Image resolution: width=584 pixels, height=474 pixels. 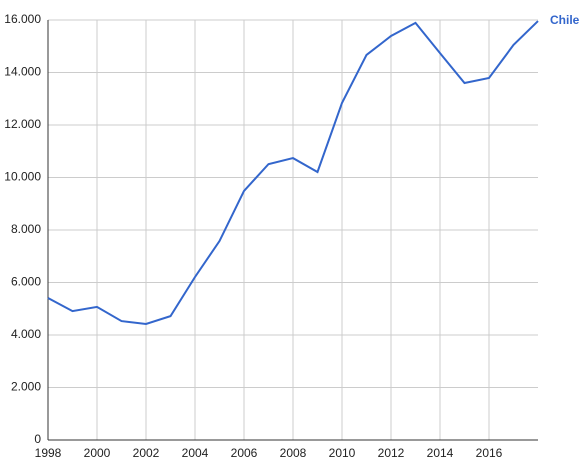 I want to click on x-tick-label: 1998, so click(x=48, y=453).